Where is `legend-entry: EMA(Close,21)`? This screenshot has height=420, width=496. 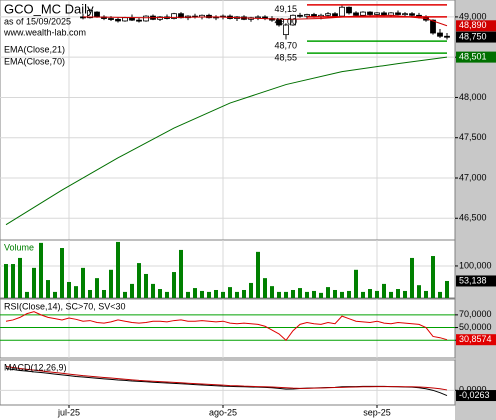 legend-entry: EMA(Close,21) is located at coordinates (34, 49).